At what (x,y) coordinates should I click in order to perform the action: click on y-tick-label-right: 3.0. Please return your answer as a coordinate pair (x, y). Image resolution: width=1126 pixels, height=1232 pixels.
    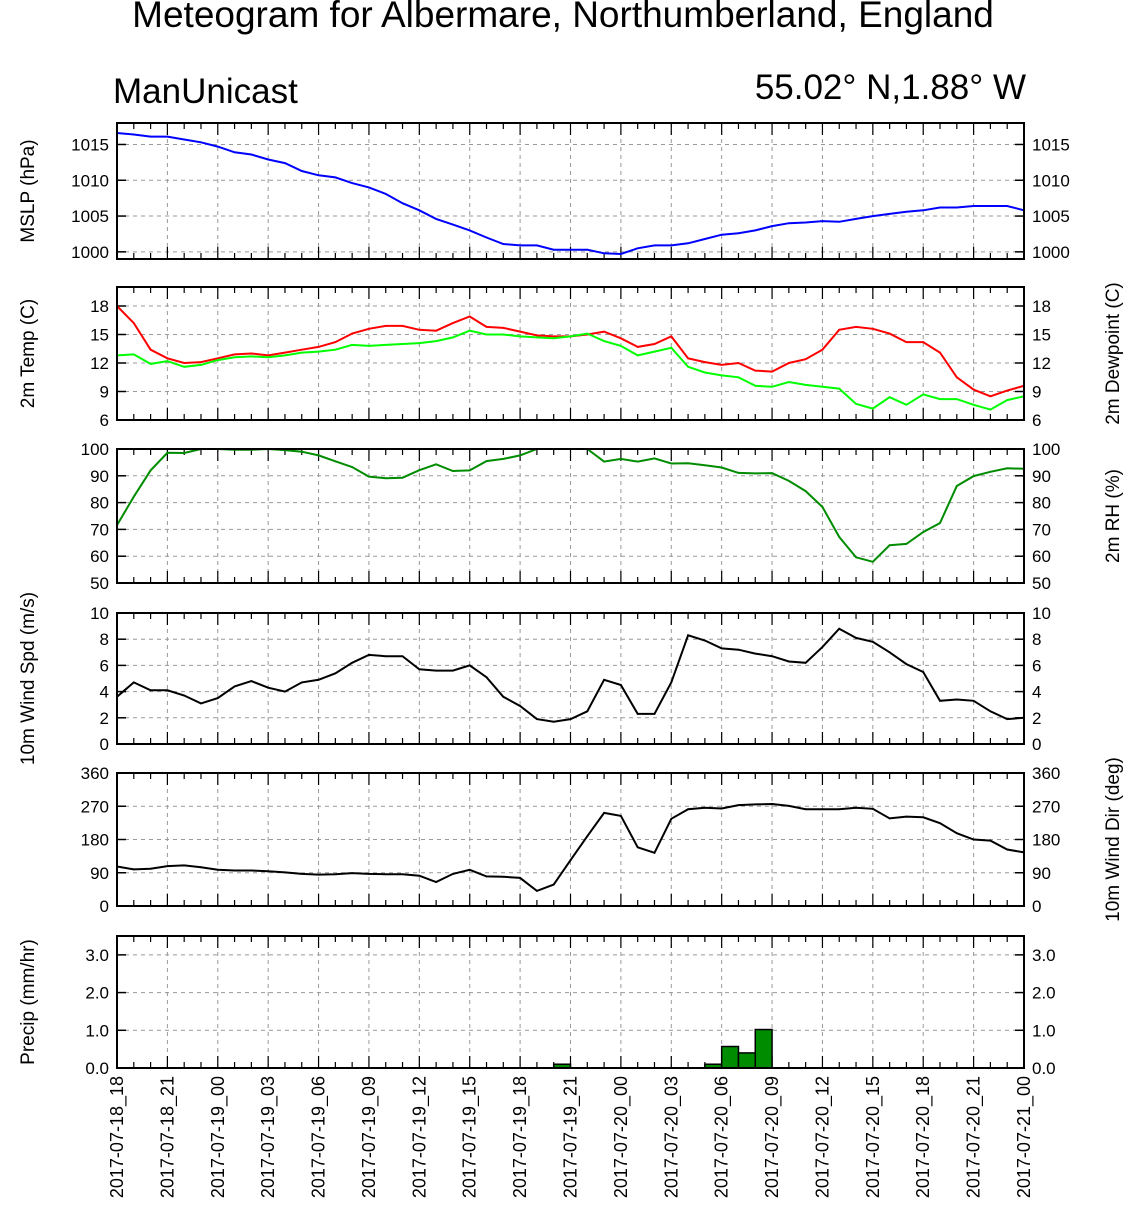
    Looking at the image, I should click on (1044, 955).